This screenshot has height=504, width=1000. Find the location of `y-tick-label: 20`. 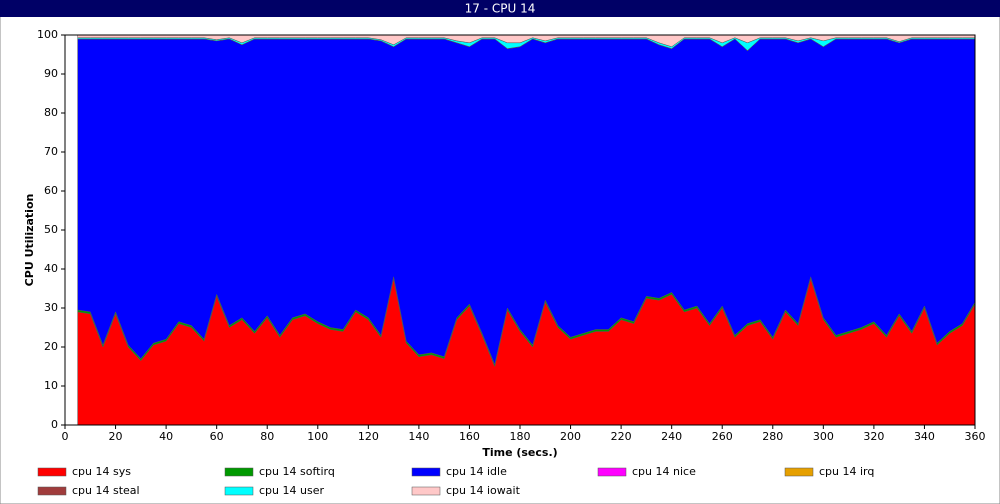

y-tick-label: 20 is located at coordinates (51, 346).